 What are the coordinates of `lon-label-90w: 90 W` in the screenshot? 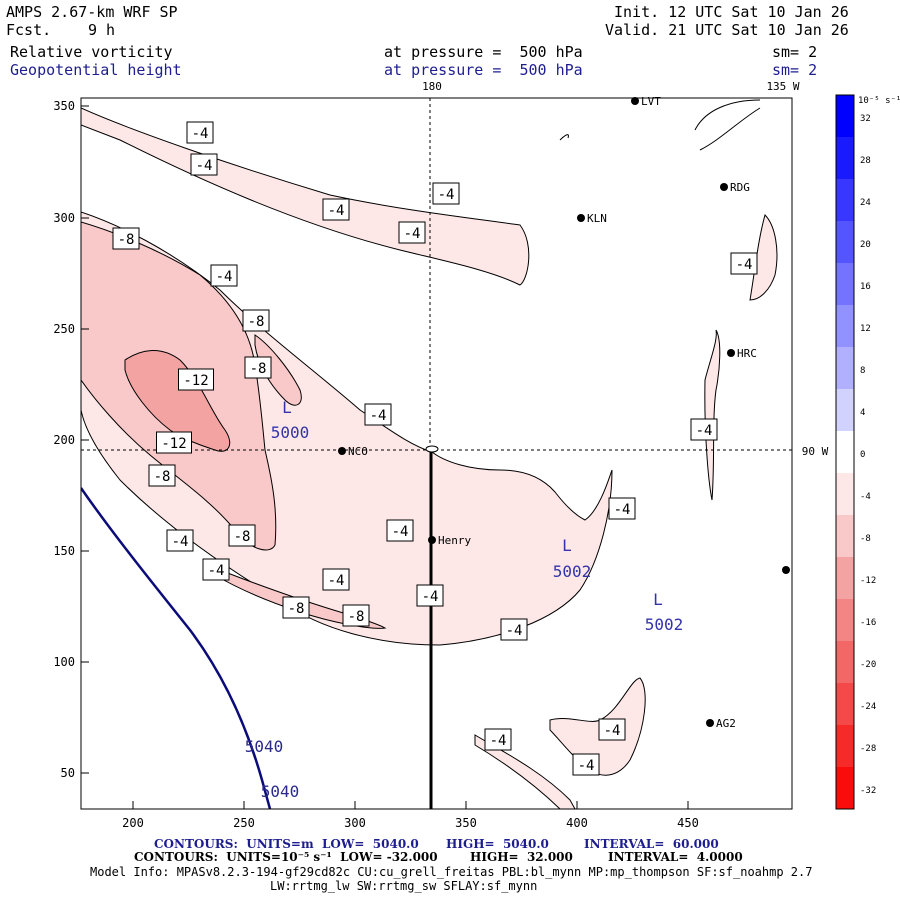 It's located at (815, 451).